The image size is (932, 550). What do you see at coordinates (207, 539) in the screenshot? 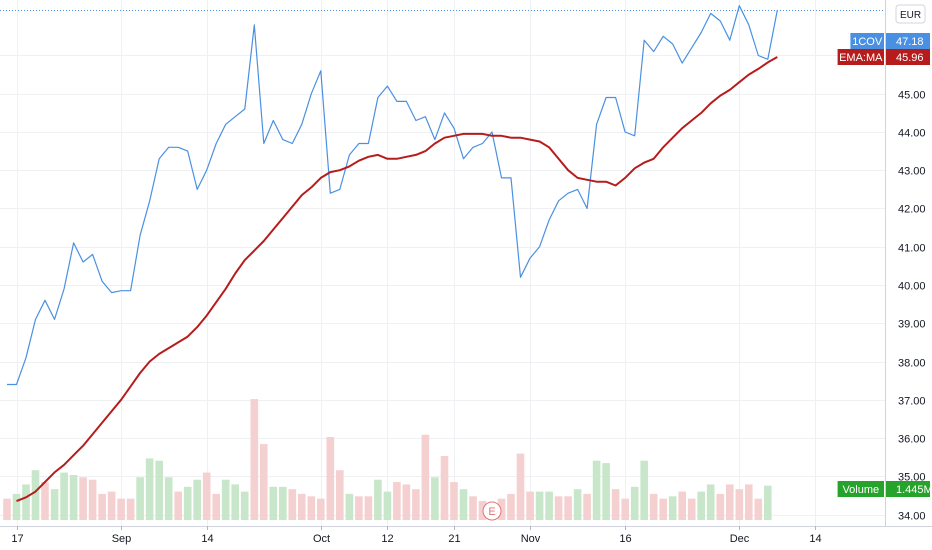
I see `time-tick-label: 14` at bounding box center [207, 539].